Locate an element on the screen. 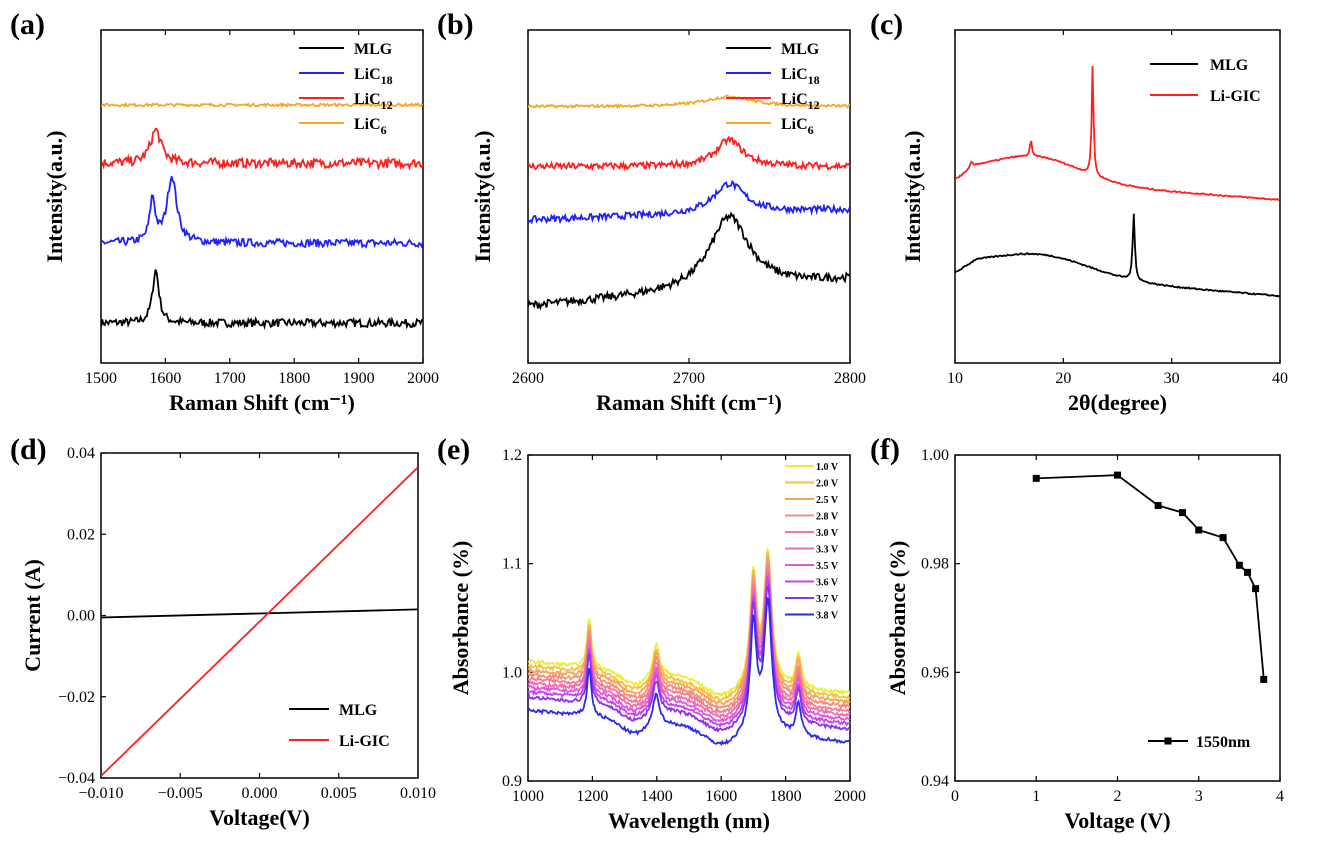 The image size is (1320, 859). x-tick-label: 40 is located at coordinates (1280, 378).